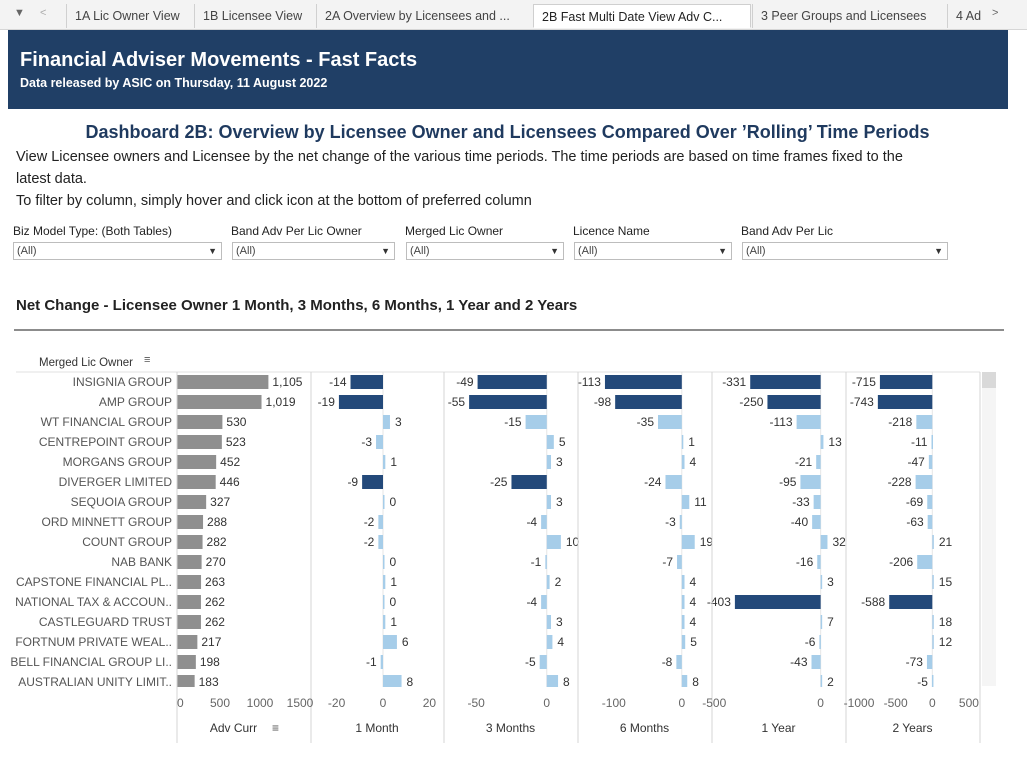  I want to click on data-label: -43, so click(799, 662).